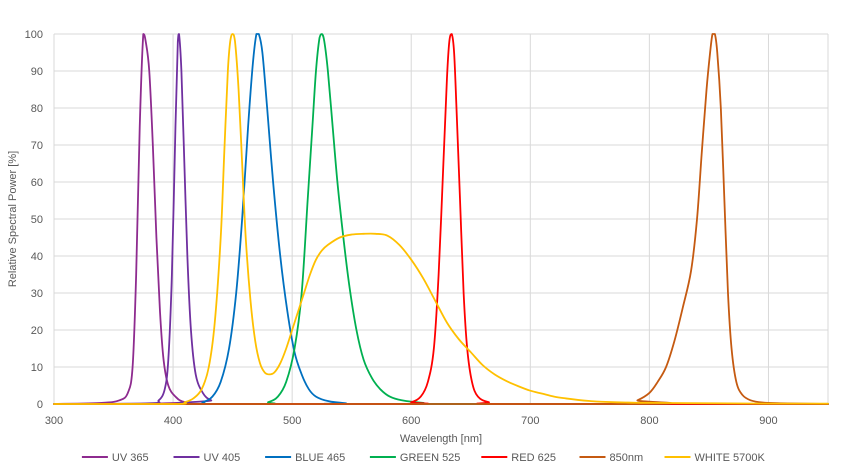 The width and height of the screenshot is (849, 476). I want to click on y-tick-label: 50, so click(37, 220).